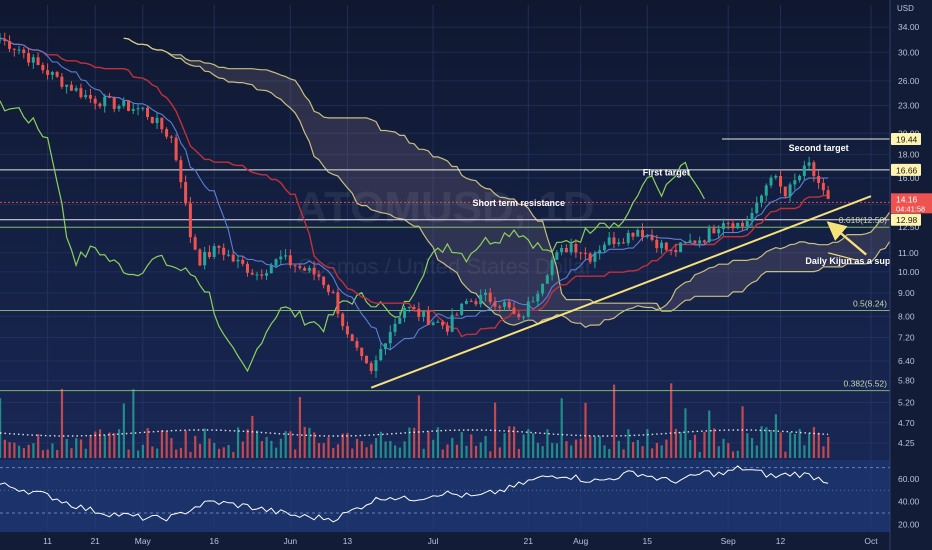 The height and width of the screenshot is (550, 932). What do you see at coordinates (909, 227) in the screenshot?
I see `price-tick-label: 12.50` at bounding box center [909, 227].